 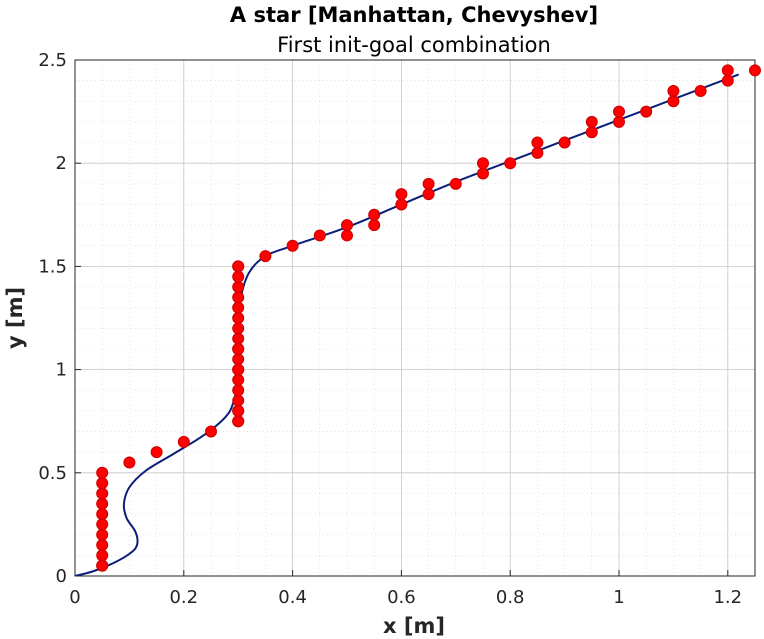 I want to click on x-tick-label: 0.4, so click(x=292, y=597).